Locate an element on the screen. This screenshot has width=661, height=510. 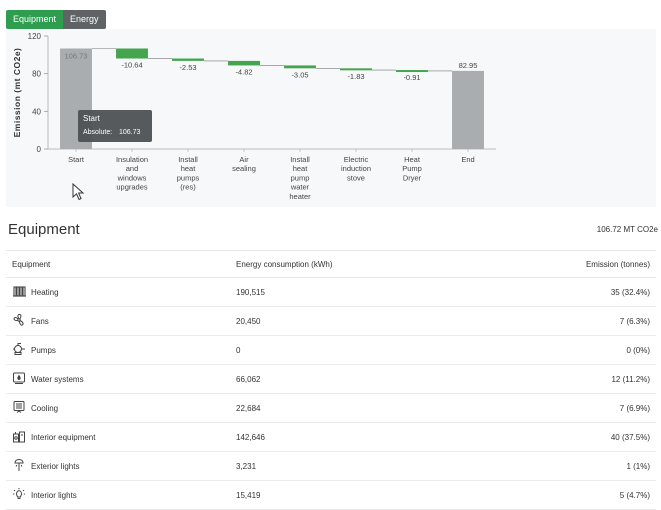
bar-value-label: -4.82 is located at coordinates (243, 71).